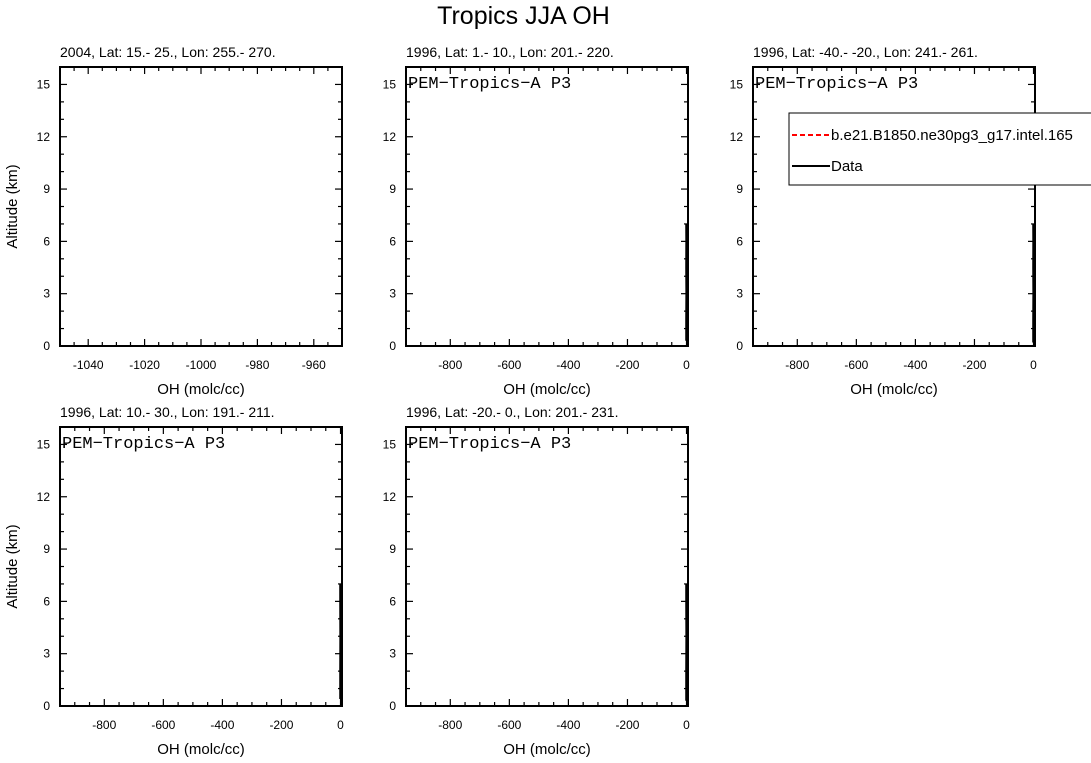  I want to click on panel-title: 1996, Lat: -20.- 0., Lon: 201.- 231., so click(512, 412).